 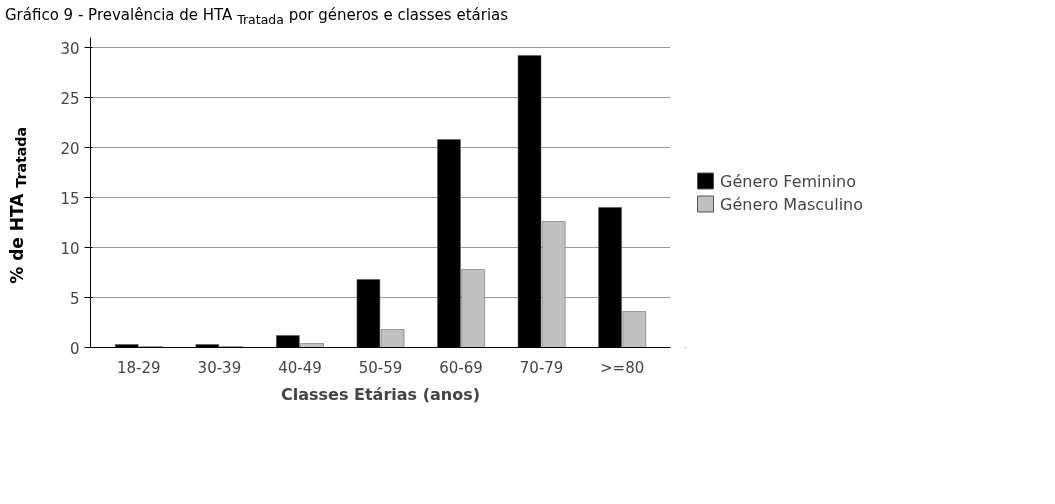 What do you see at coordinates (139, 367) in the screenshot?
I see `x-tick-label: 18-29` at bounding box center [139, 367].